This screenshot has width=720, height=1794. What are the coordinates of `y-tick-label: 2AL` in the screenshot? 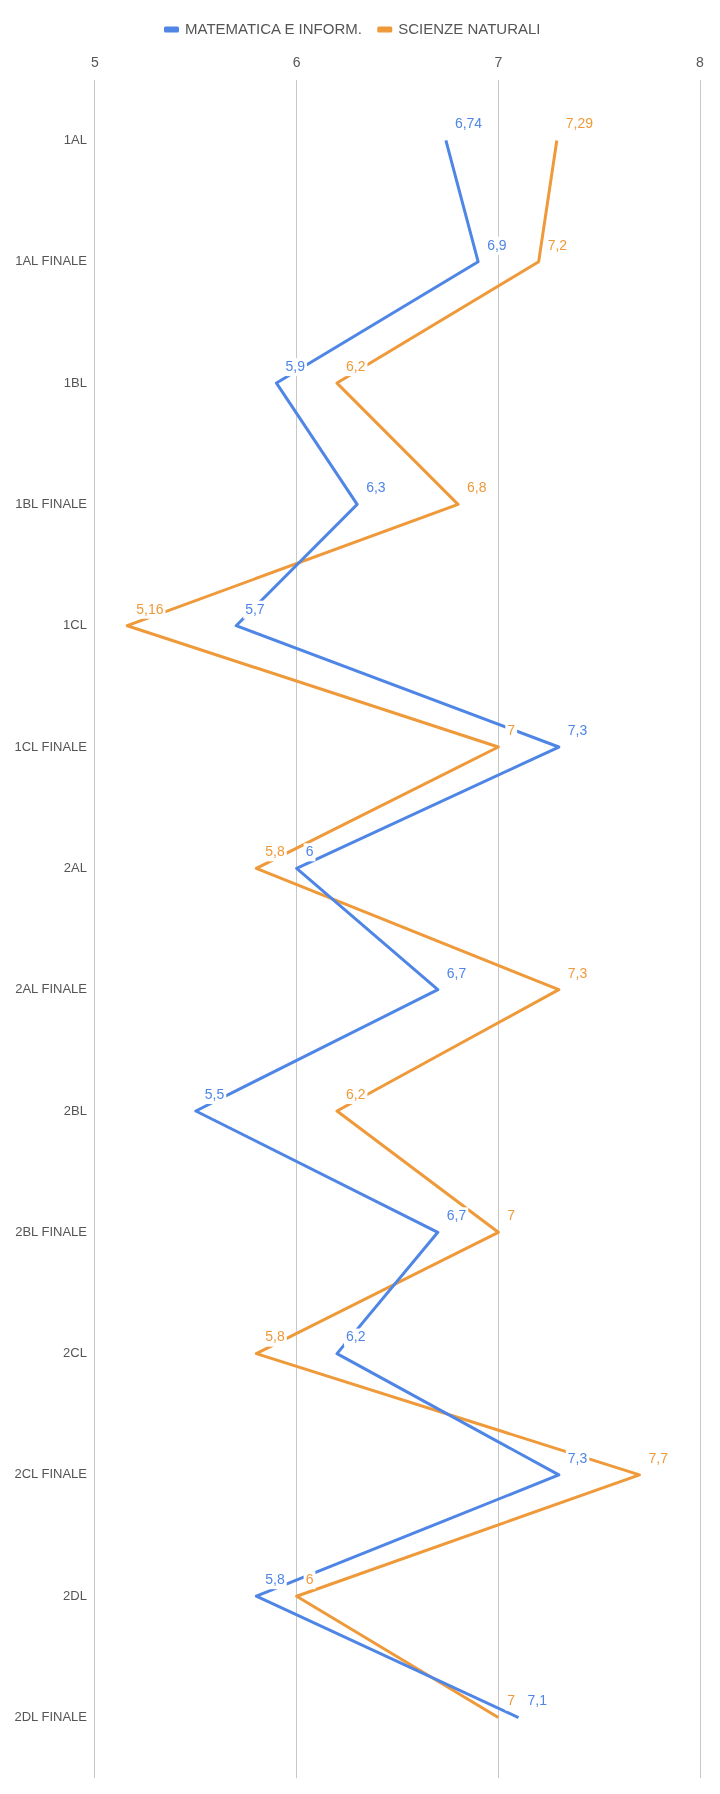 It's located at (75, 867).